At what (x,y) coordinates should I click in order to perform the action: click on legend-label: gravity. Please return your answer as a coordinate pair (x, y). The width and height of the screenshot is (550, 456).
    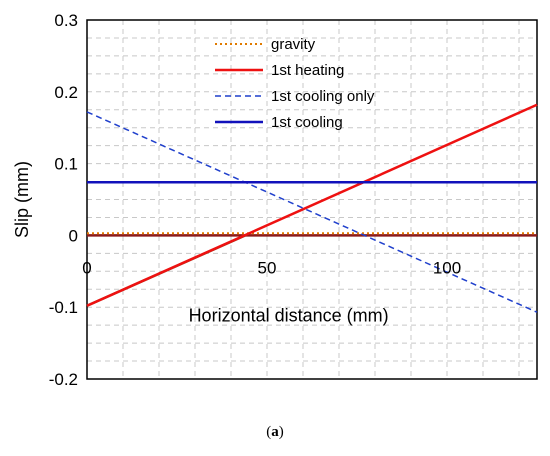
    Looking at the image, I should click on (293, 44).